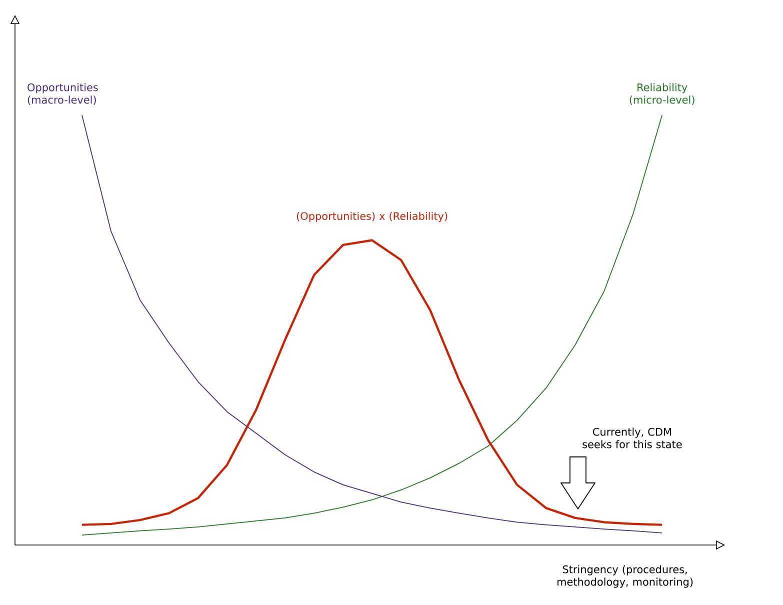  What do you see at coordinates (625, 576) in the screenshot?
I see `x-axis-title: Stringency (procedures, methodology, monitoring)` at bounding box center [625, 576].